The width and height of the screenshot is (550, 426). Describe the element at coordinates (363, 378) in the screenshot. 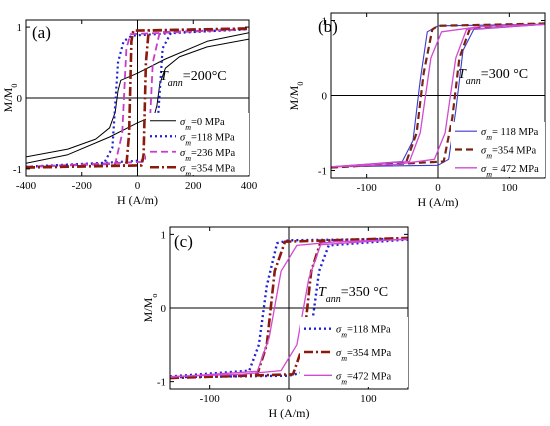

I see `legend-entry: σm=472 MPa` at that location.